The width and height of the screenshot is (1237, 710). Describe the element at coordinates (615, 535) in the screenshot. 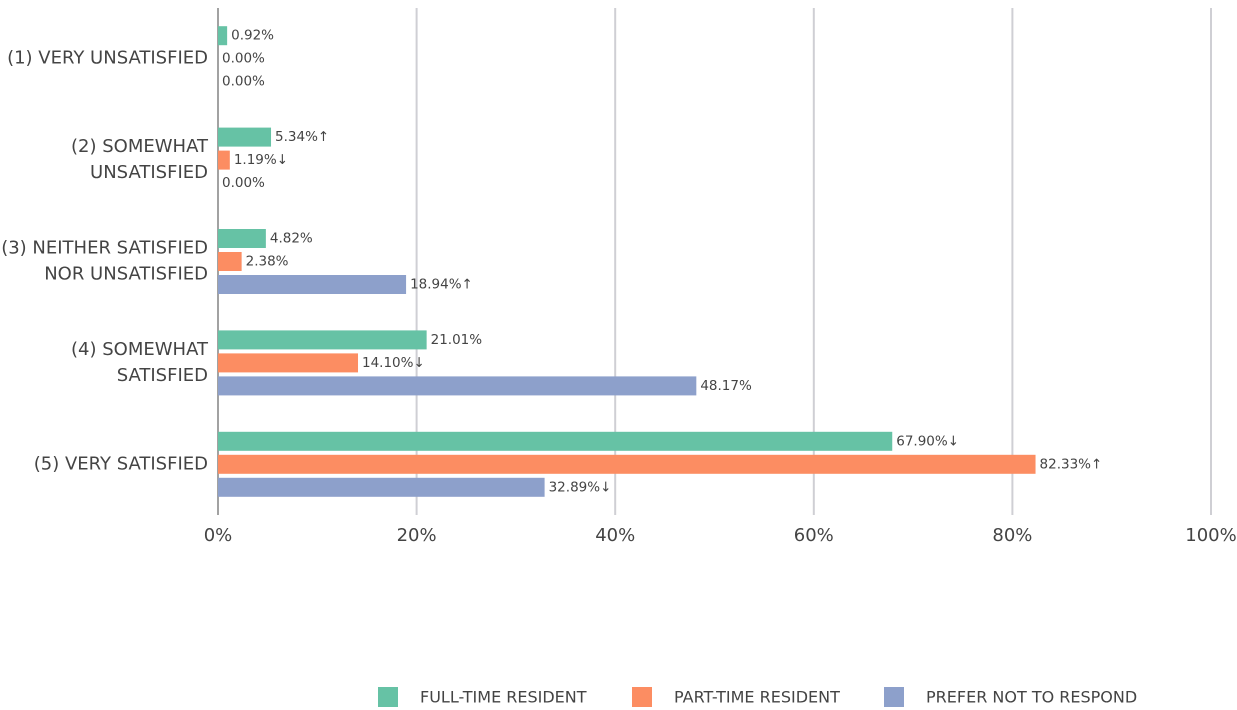

I see `x-tick-label: 40%` at that location.